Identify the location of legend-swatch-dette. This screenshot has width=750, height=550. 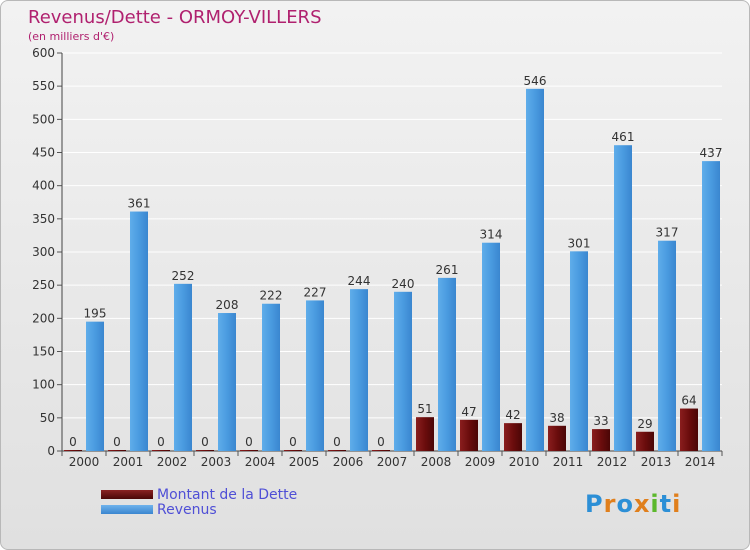
(127, 494).